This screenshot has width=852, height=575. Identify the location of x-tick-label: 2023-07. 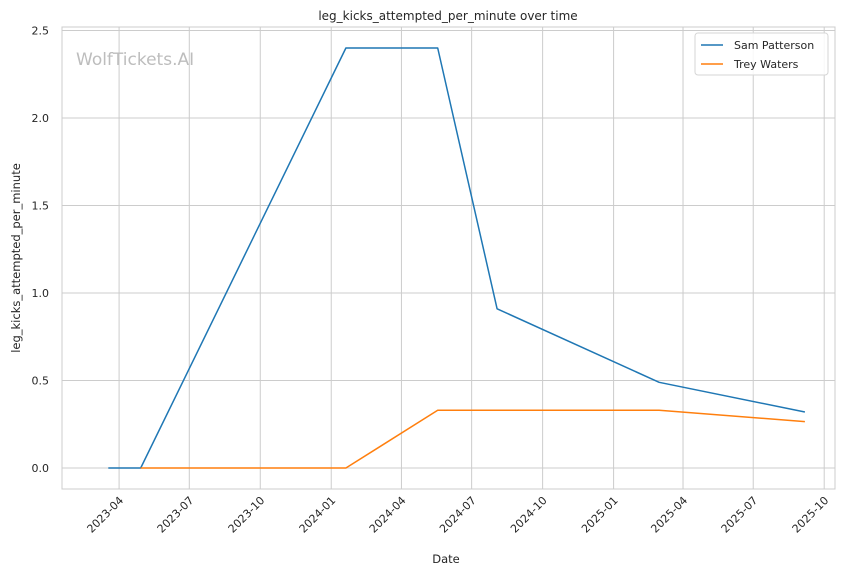
(176, 515).